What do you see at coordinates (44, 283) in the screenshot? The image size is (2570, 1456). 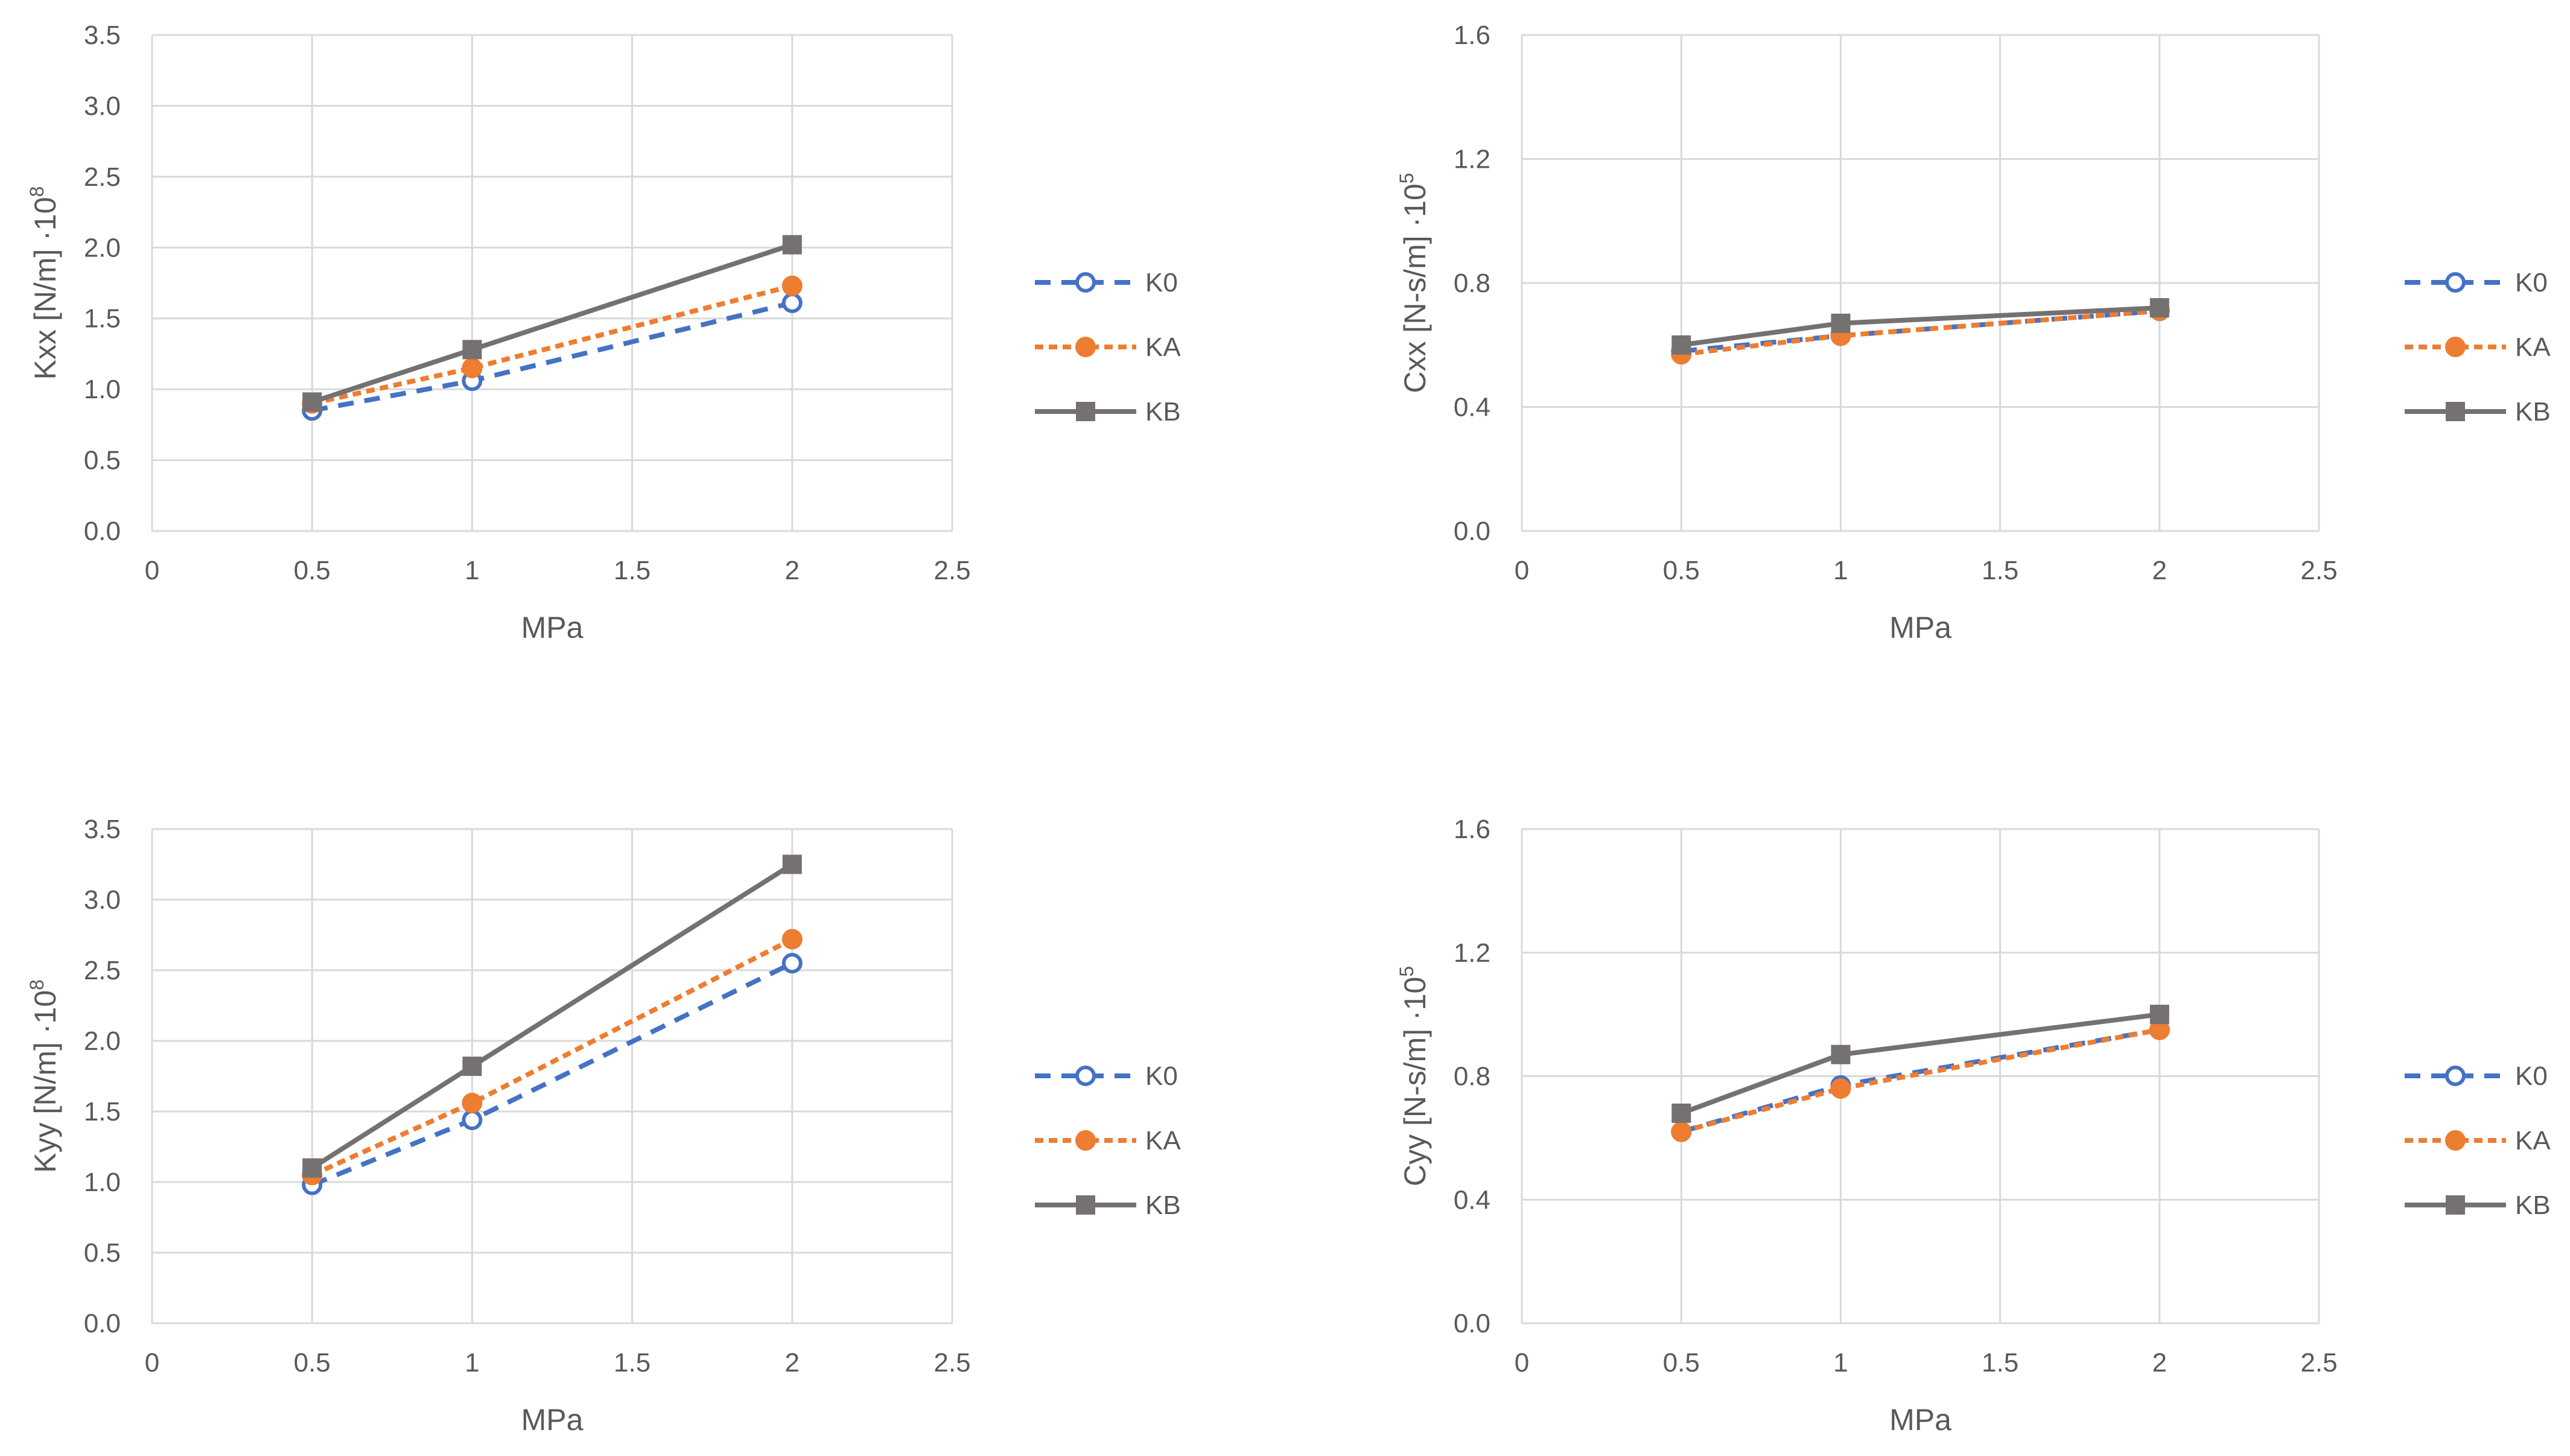 I see `y-axis-title: Kxx [N/m] ·108` at bounding box center [44, 283].